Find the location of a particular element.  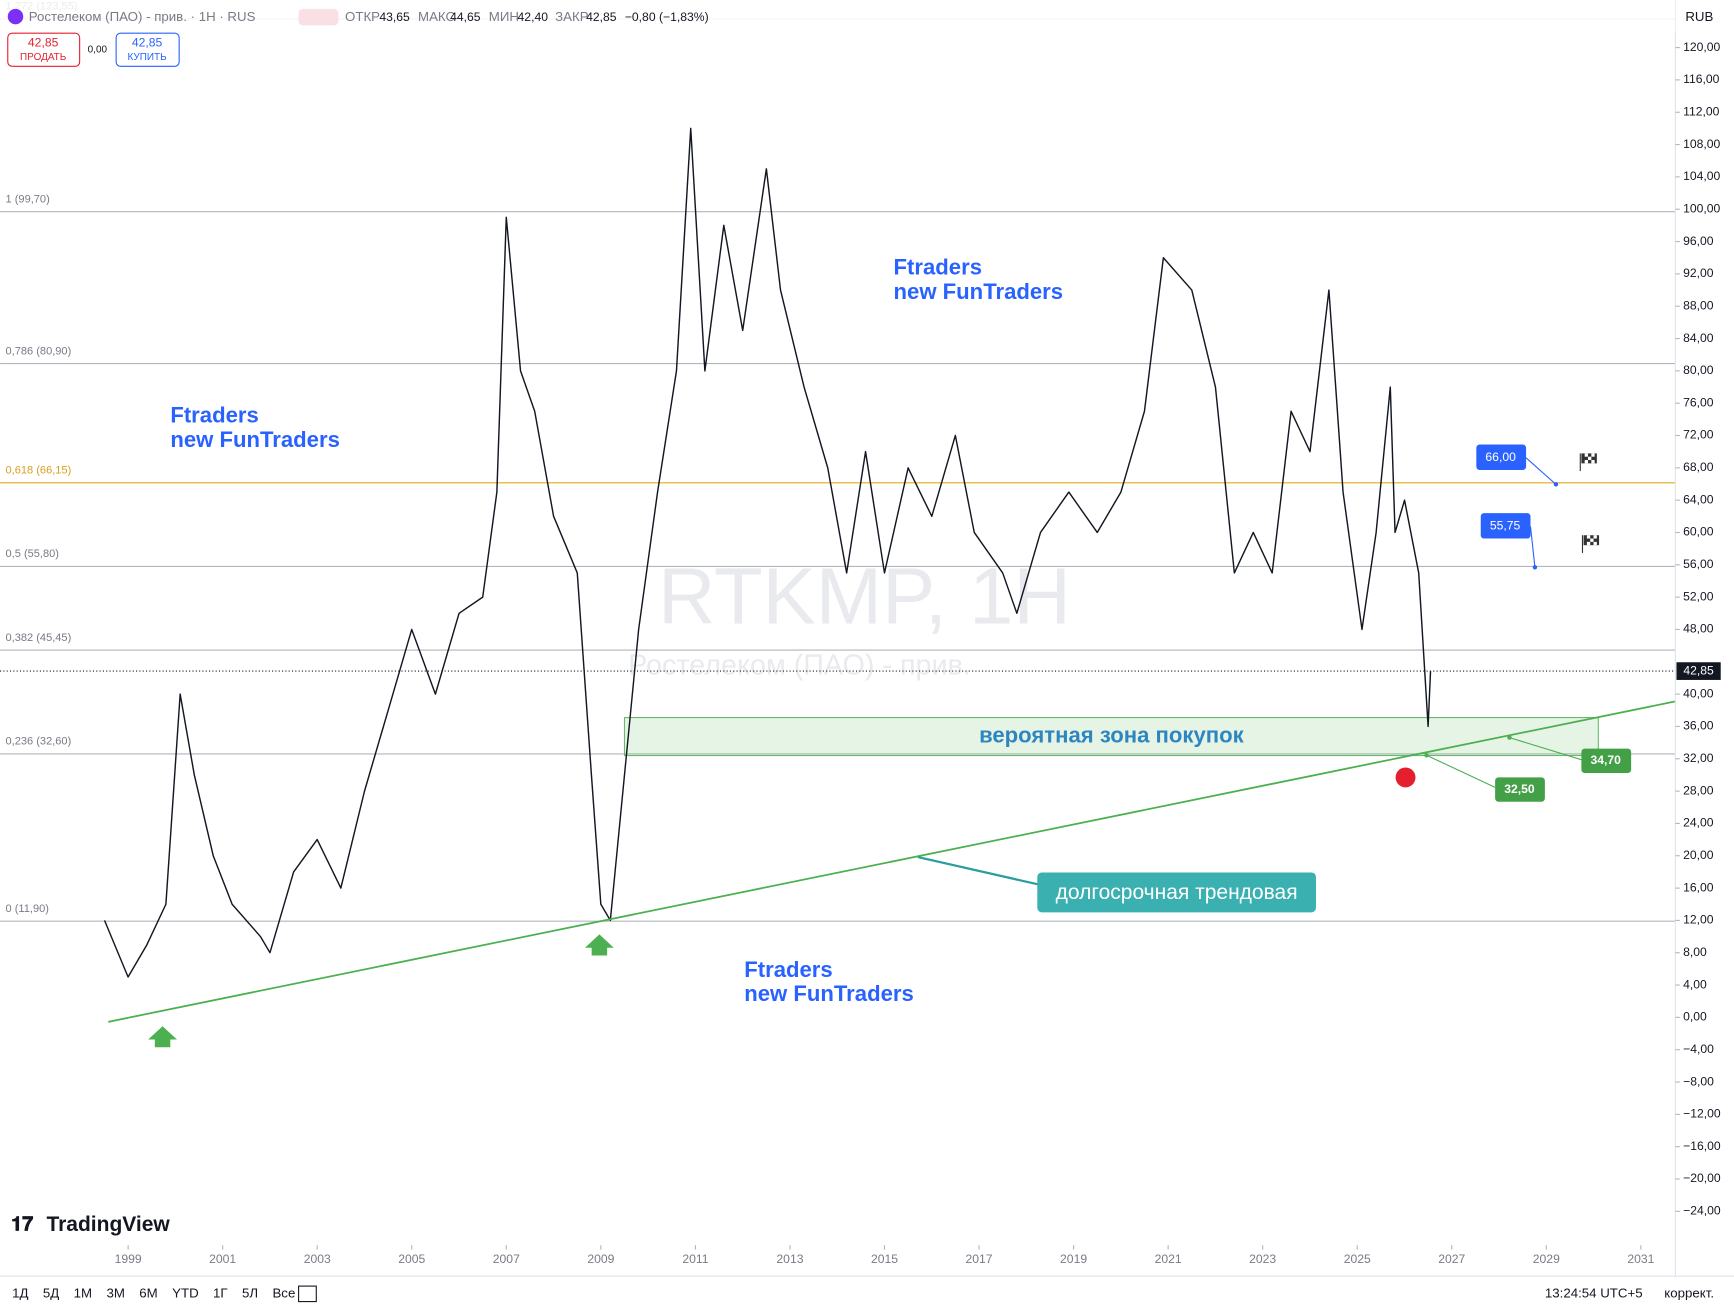

range-button: YTD is located at coordinates (185, 1292).